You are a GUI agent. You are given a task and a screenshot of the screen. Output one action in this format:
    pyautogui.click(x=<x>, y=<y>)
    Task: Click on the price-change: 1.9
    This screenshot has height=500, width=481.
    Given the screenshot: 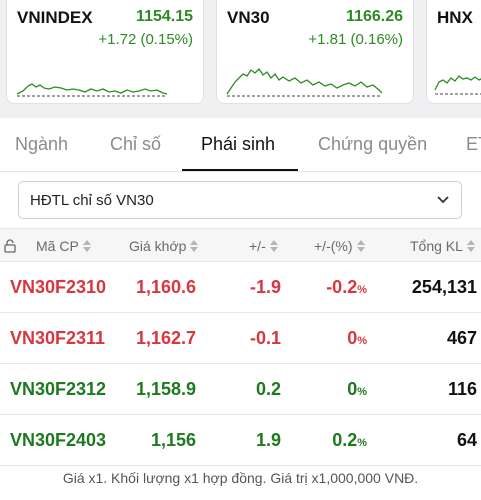 What is the action you would take?
    pyautogui.click(x=268, y=440)
    